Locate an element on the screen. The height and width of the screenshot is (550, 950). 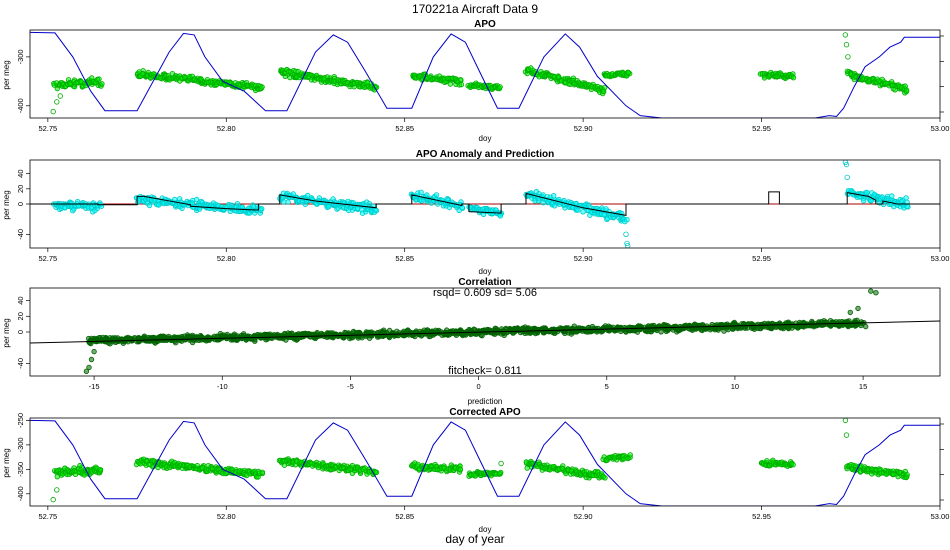
apo-anomaly-title: APO Anomaly and Prediction is located at coordinates (485, 154).